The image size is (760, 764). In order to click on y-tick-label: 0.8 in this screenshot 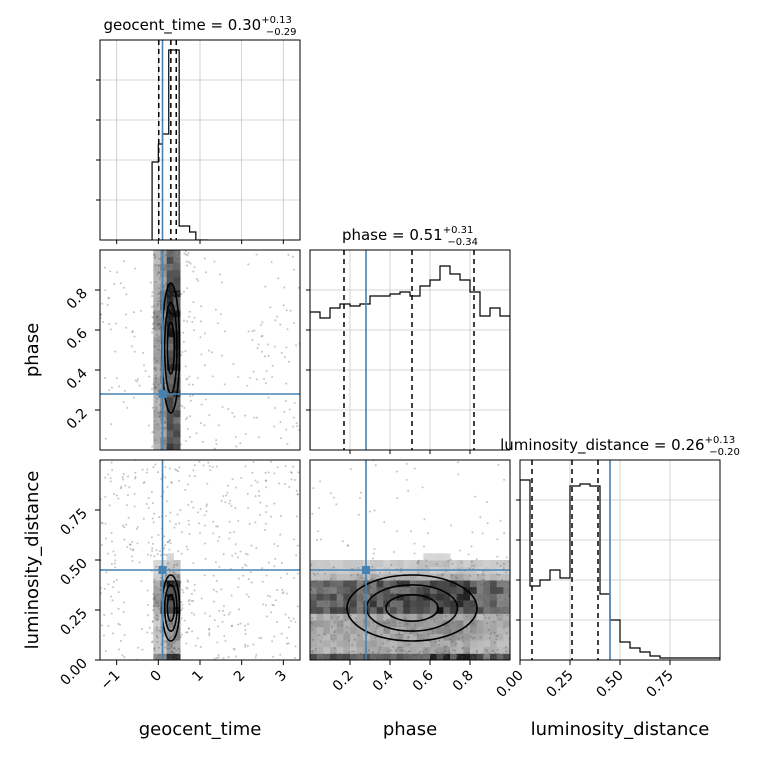, I will do `click(77, 299)`.